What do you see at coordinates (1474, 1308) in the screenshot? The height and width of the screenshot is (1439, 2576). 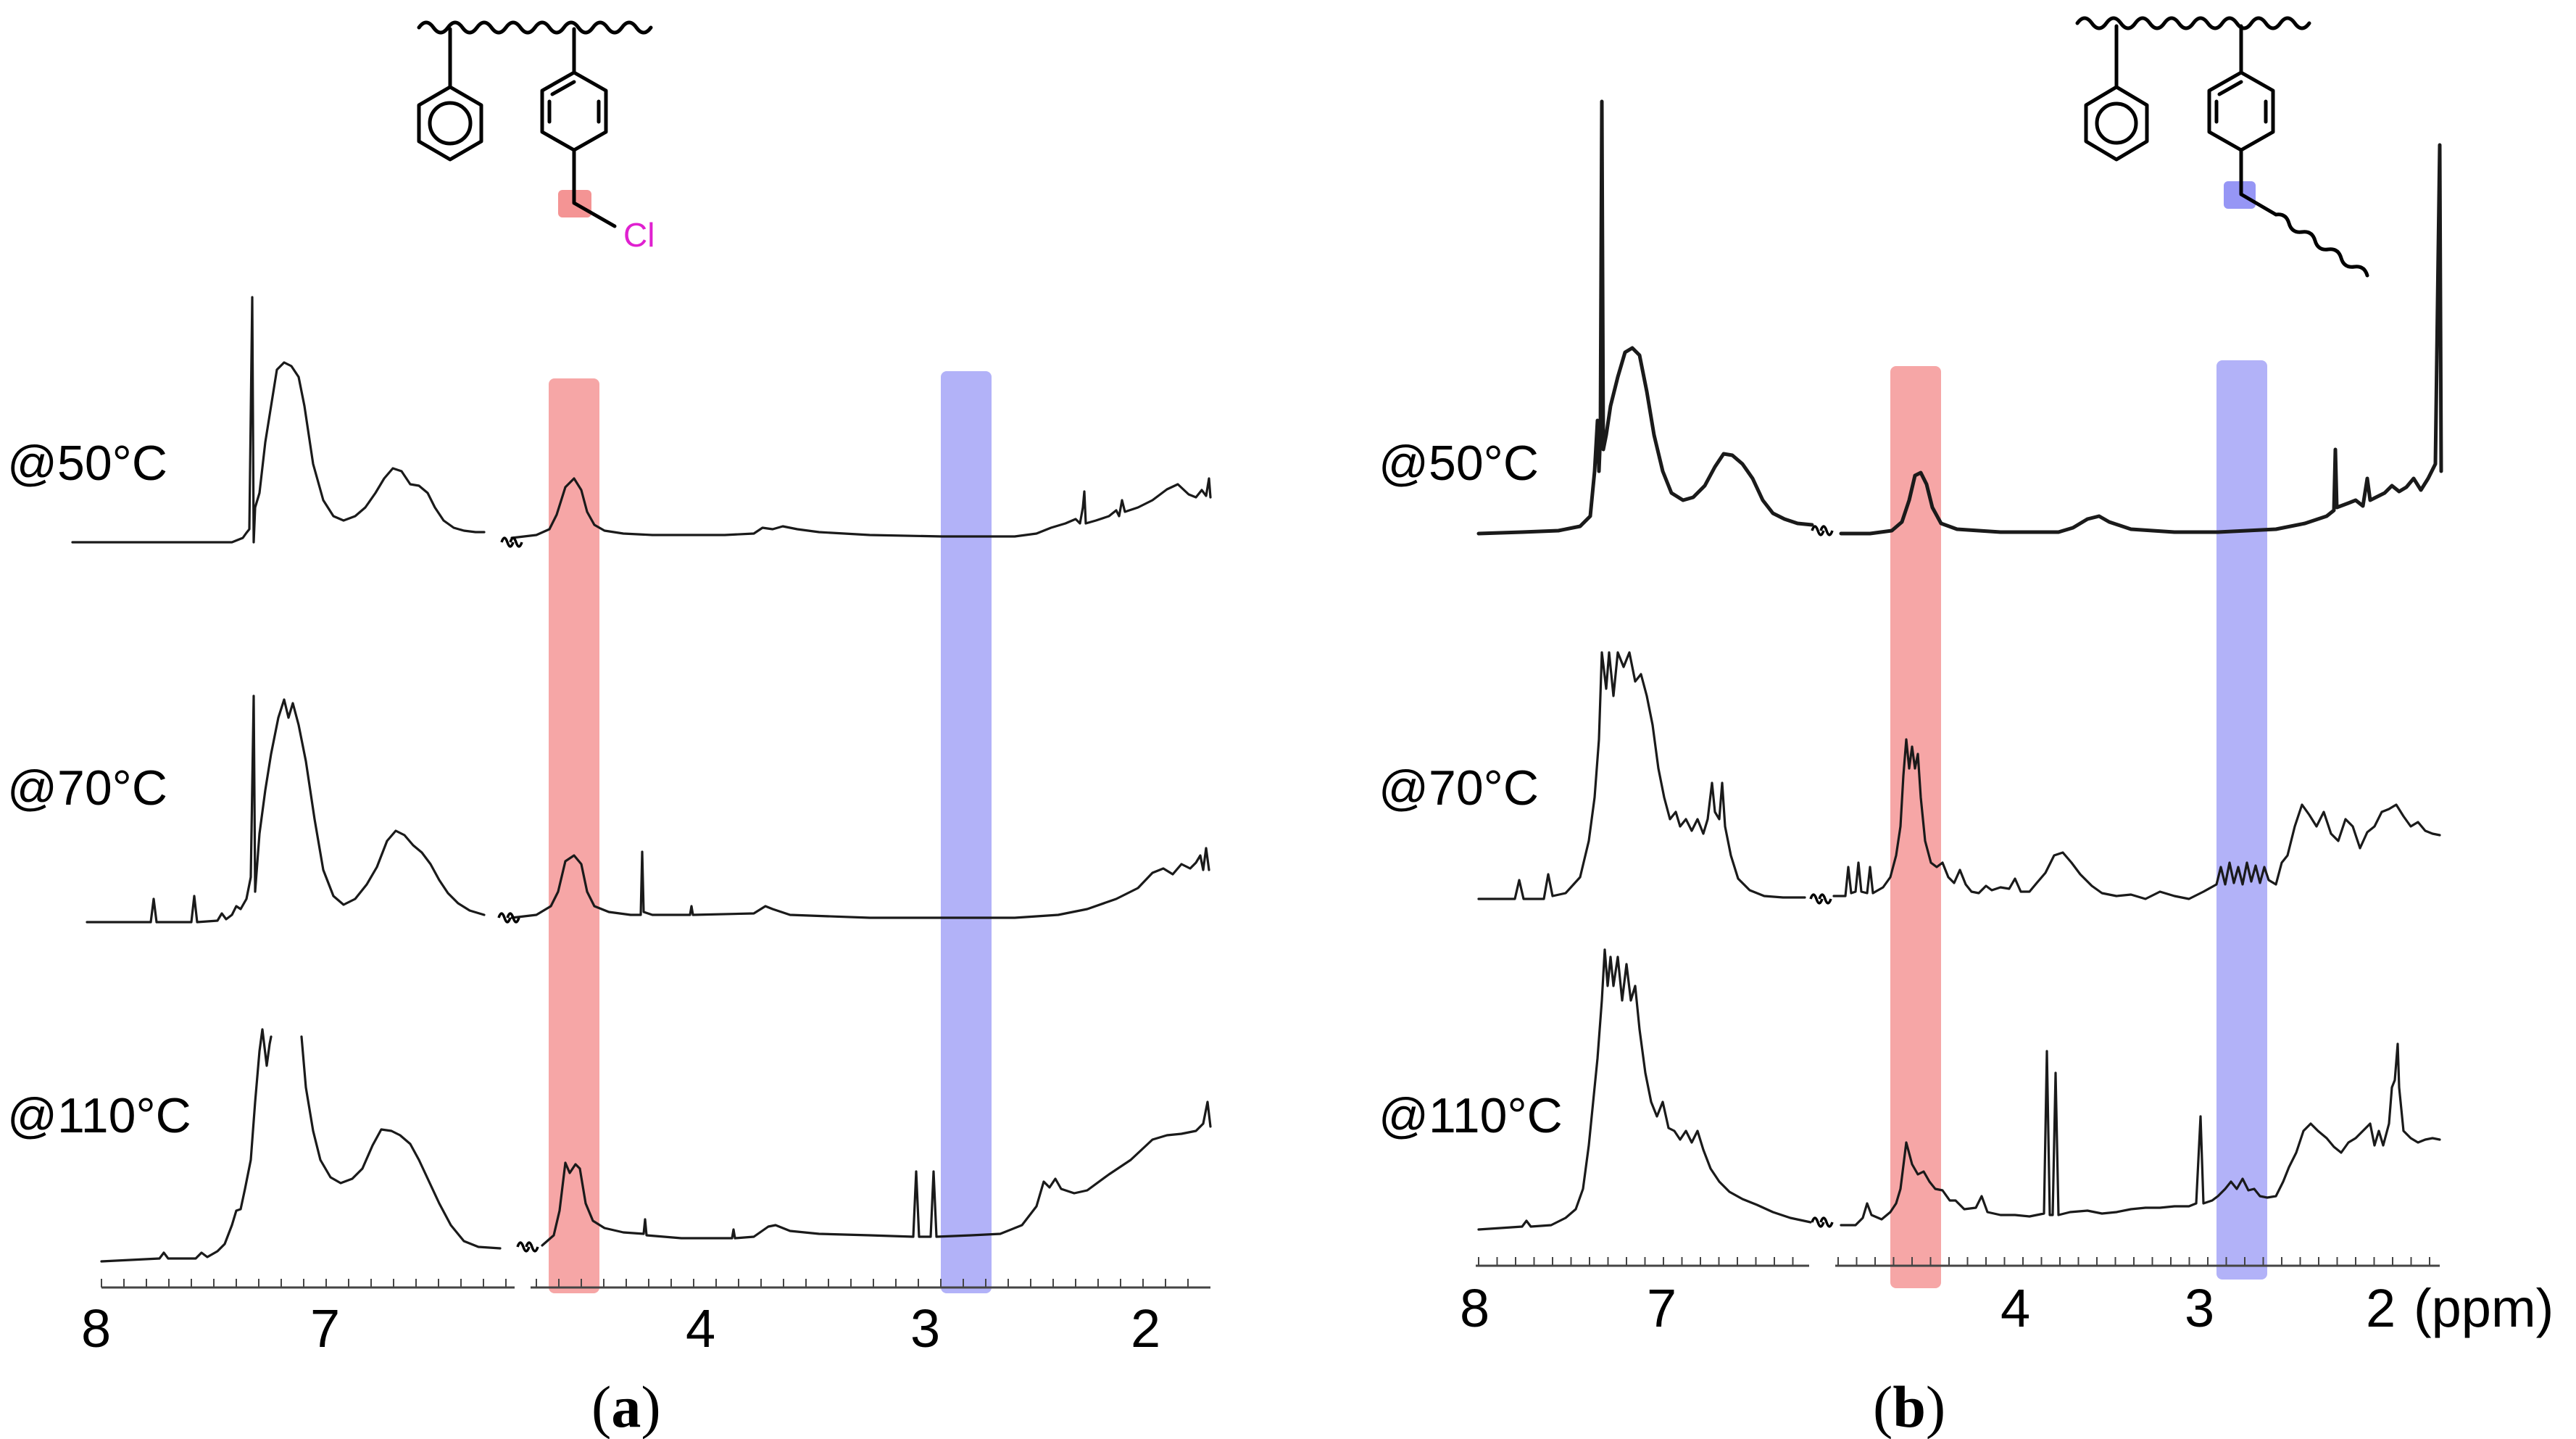 I see `panel-b-tick-8: 8` at bounding box center [1474, 1308].